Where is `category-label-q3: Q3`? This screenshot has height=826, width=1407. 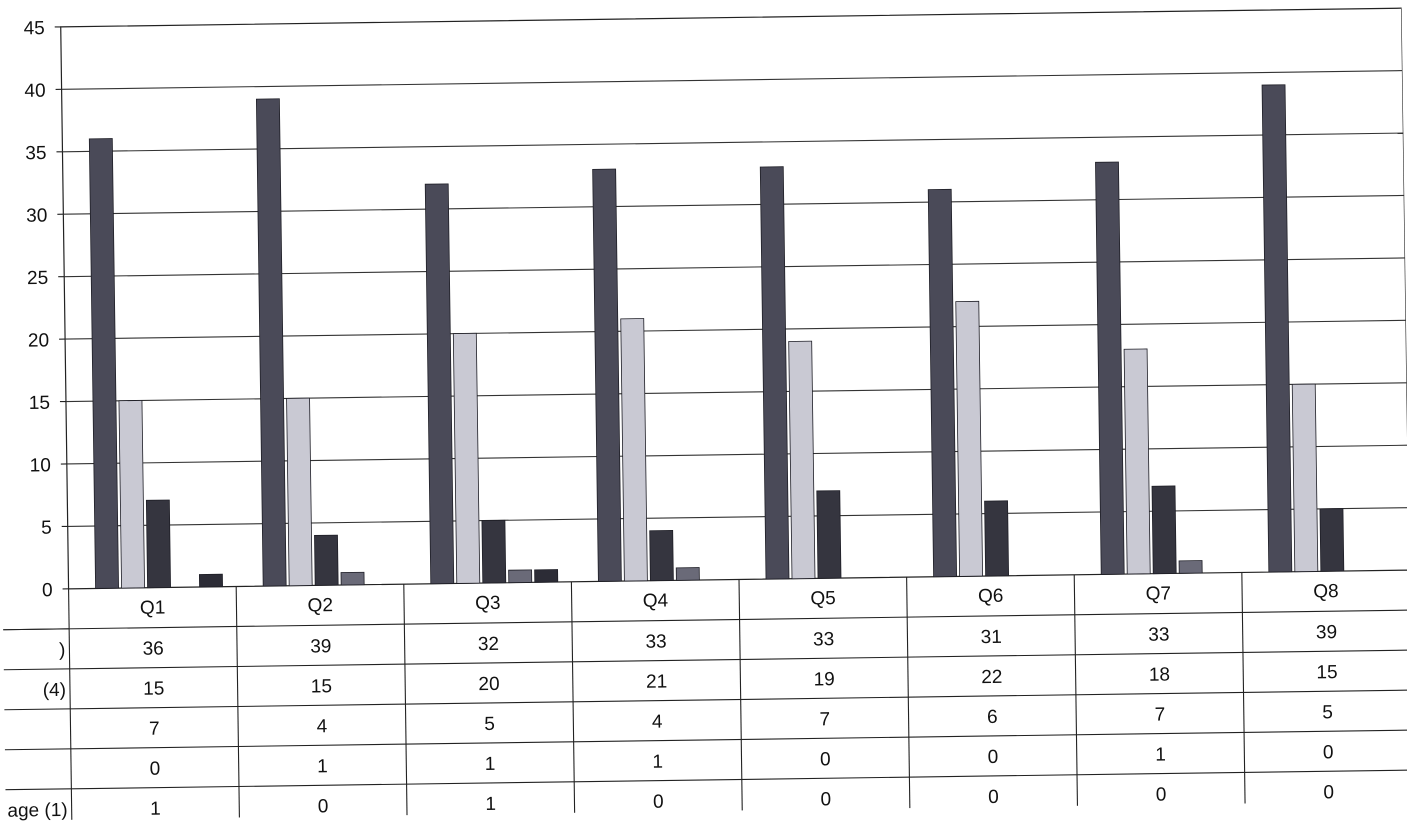 category-label-q3: Q3 is located at coordinates (488, 603).